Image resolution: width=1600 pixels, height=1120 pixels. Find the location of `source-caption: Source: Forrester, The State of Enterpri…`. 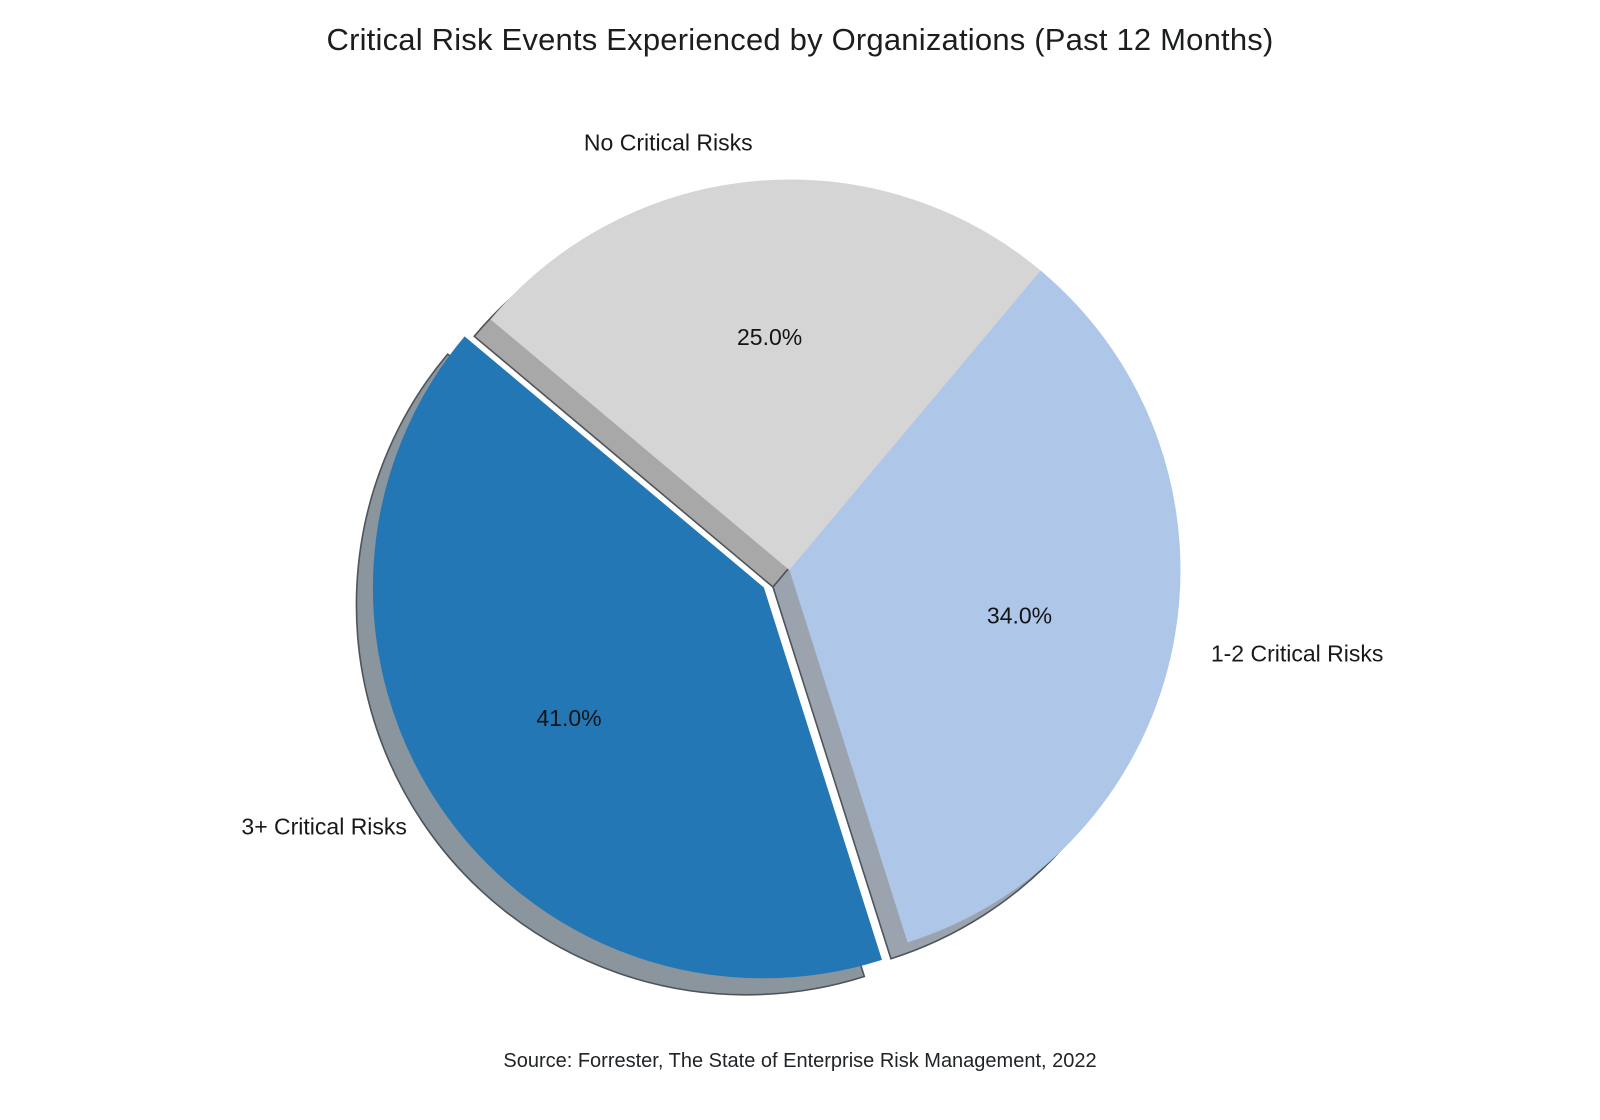

source-caption: Source: Forrester, The State of Enterpri… is located at coordinates (800, 1061).